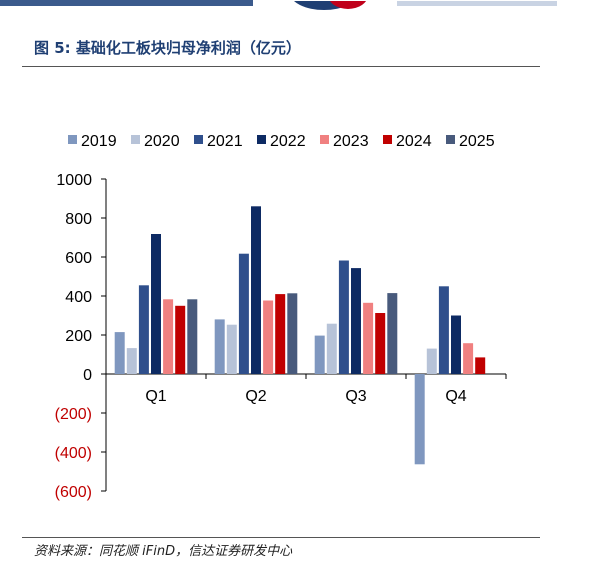 This screenshot has width=591, height=564. I want to click on bar-2022-Q3, so click(356, 321).